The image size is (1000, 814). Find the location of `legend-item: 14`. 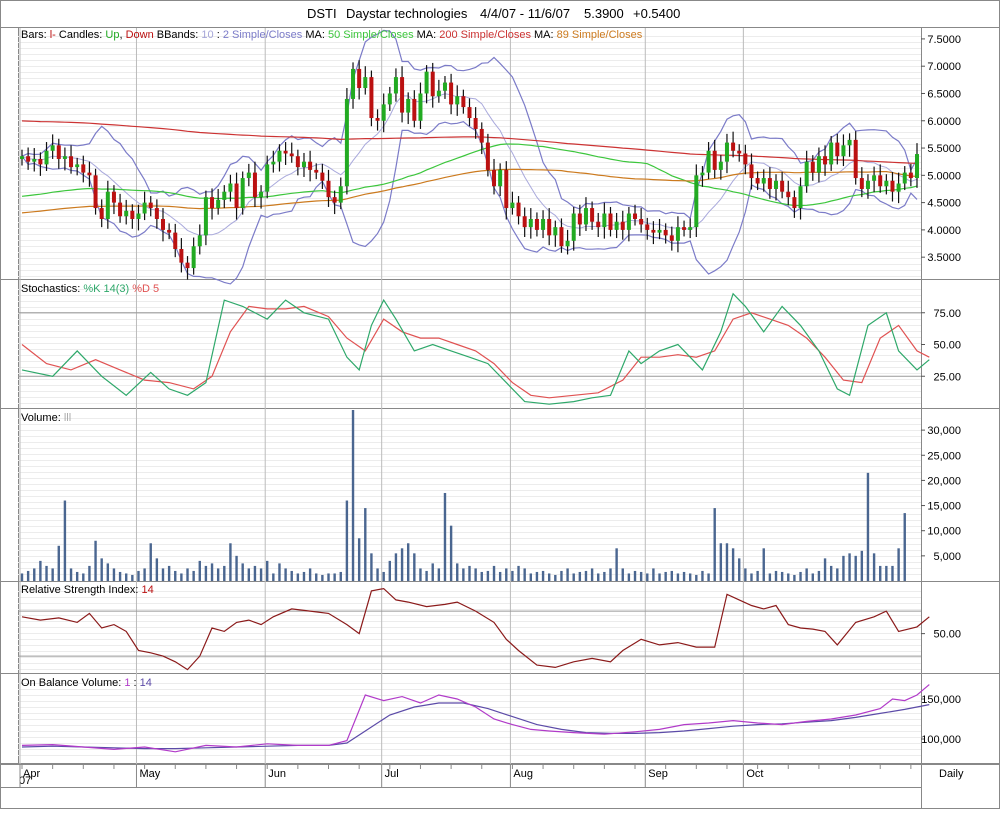

legend-item: 14 is located at coordinates (146, 683).